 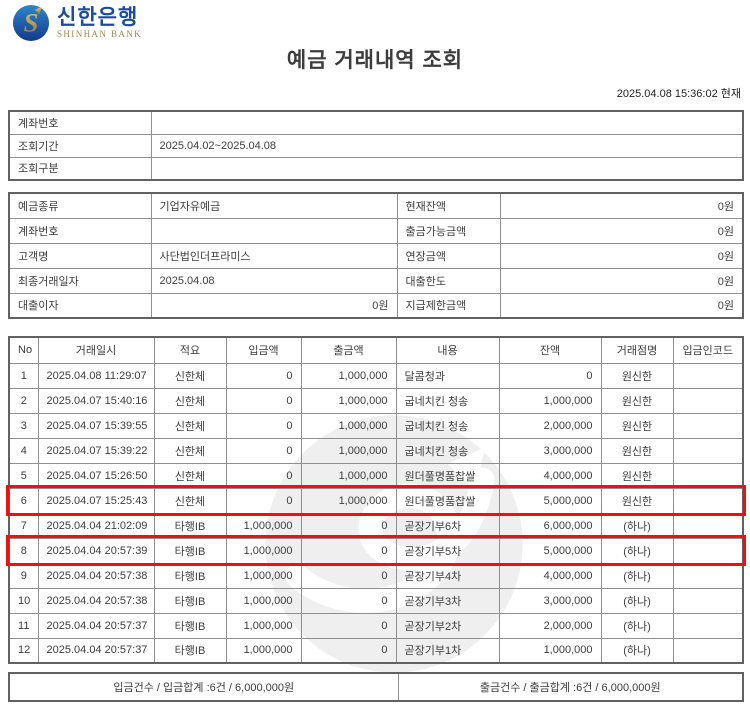 What do you see at coordinates (274, 255) in the screenshot?
I see `field-value: 사단법인더프라미스` at bounding box center [274, 255].